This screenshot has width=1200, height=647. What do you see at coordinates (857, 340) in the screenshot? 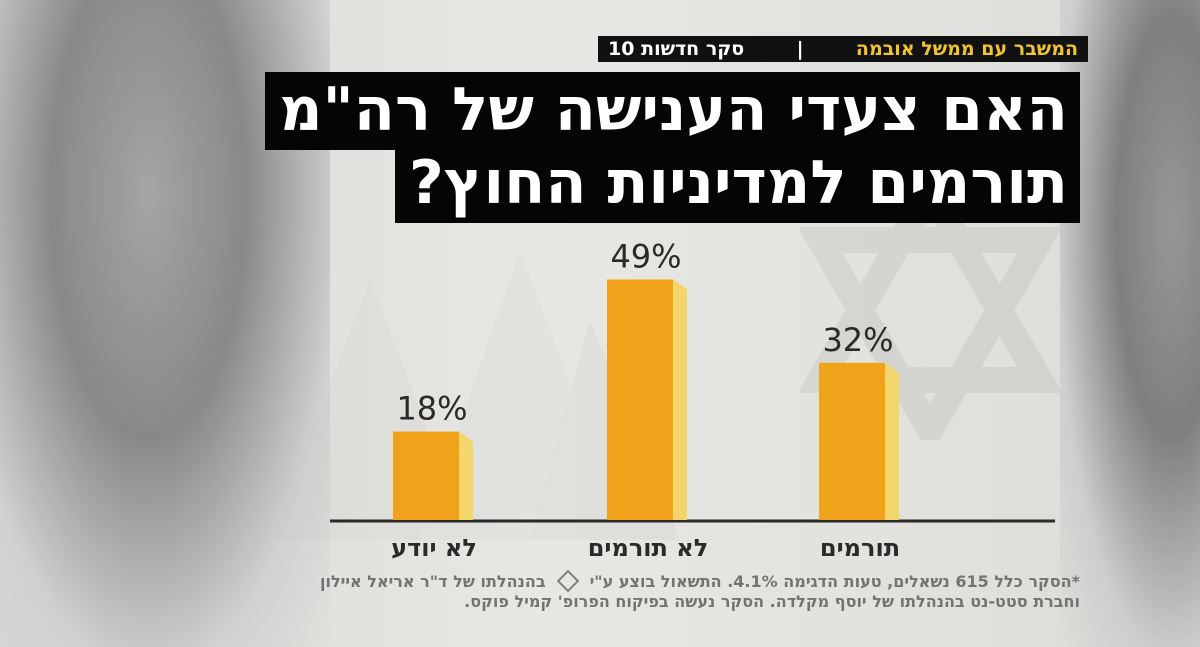
I see `value-label-2: 32%` at bounding box center [857, 340].